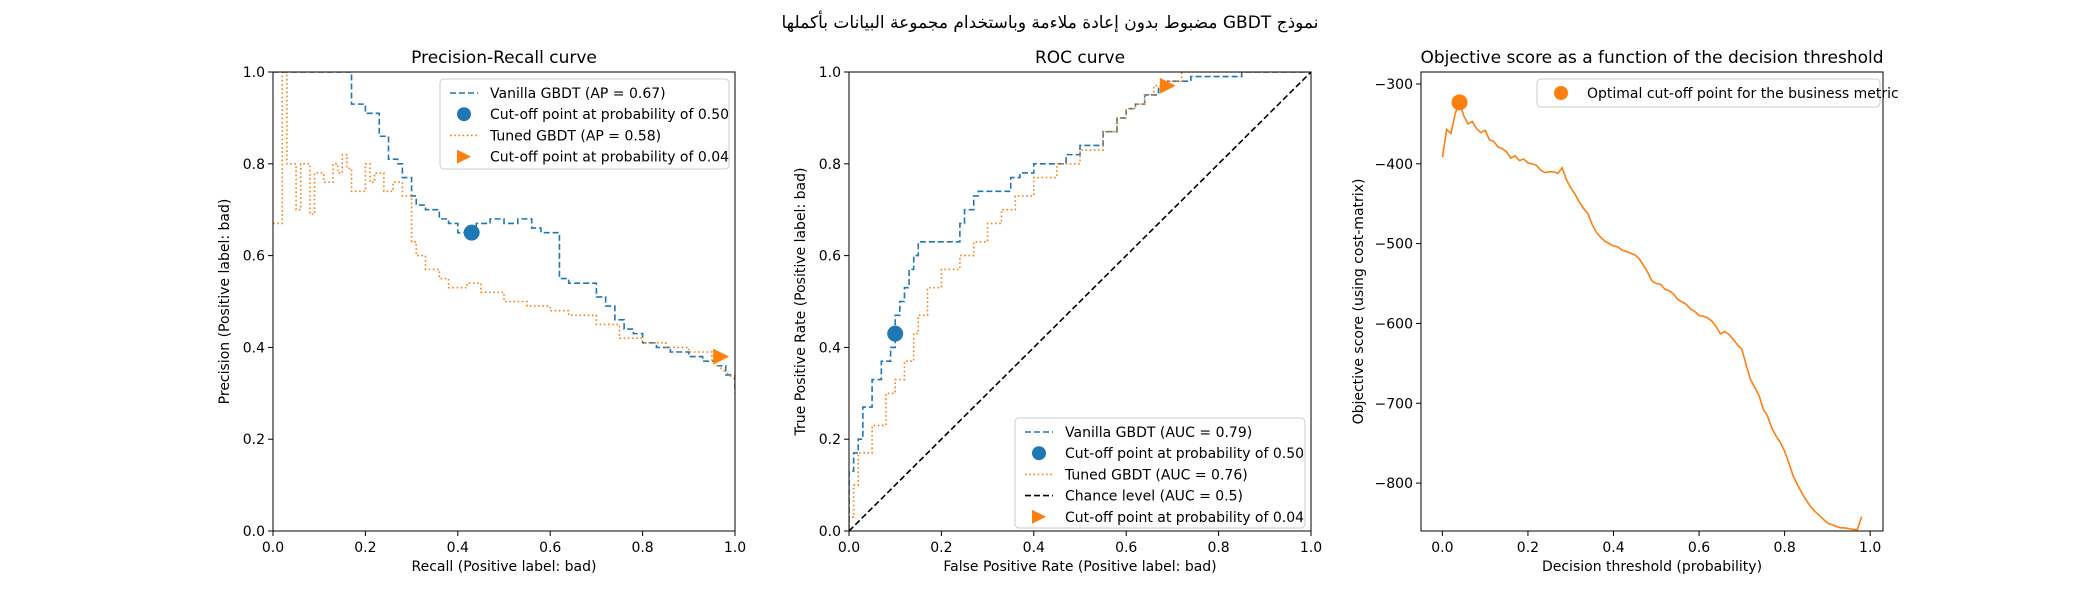  What do you see at coordinates (254, 257) in the screenshot?
I see `pr-ytick-label: 0.6` at bounding box center [254, 257].